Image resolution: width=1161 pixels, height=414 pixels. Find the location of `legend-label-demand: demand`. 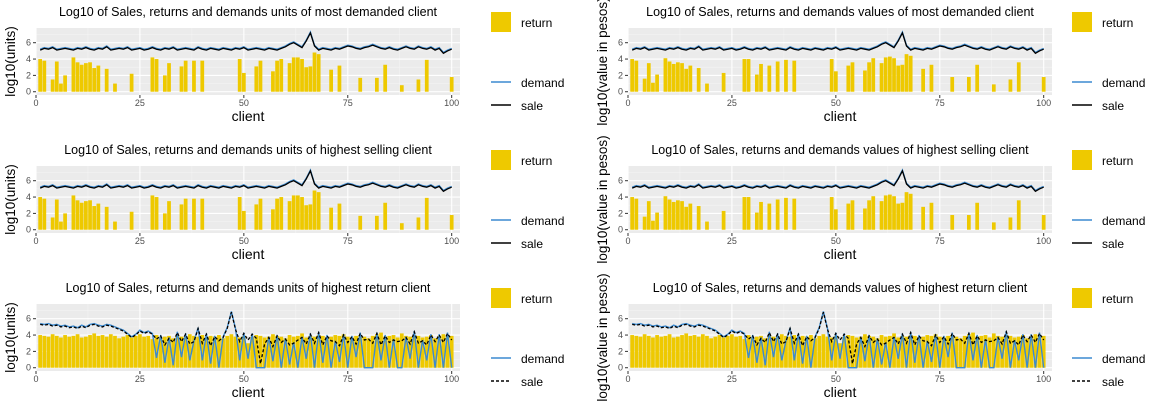

legend-label-demand: demand is located at coordinates (1123, 221).